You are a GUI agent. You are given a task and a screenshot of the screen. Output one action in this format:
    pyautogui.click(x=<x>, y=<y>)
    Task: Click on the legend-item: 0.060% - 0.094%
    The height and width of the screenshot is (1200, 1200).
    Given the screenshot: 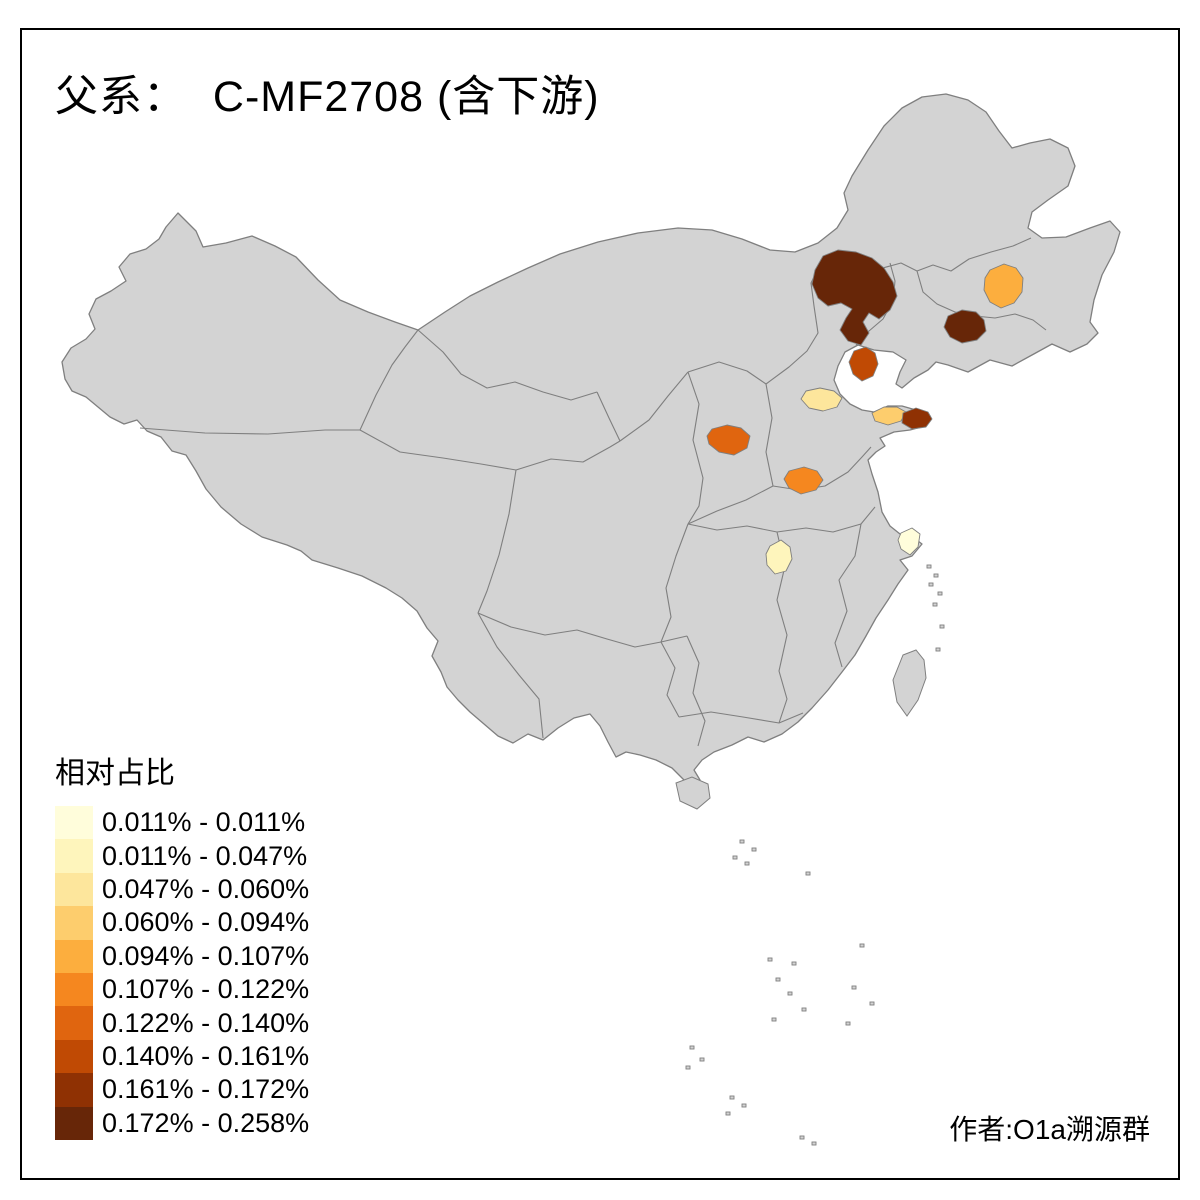 What is the action you would take?
    pyautogui.click(x=182, y=923)
    